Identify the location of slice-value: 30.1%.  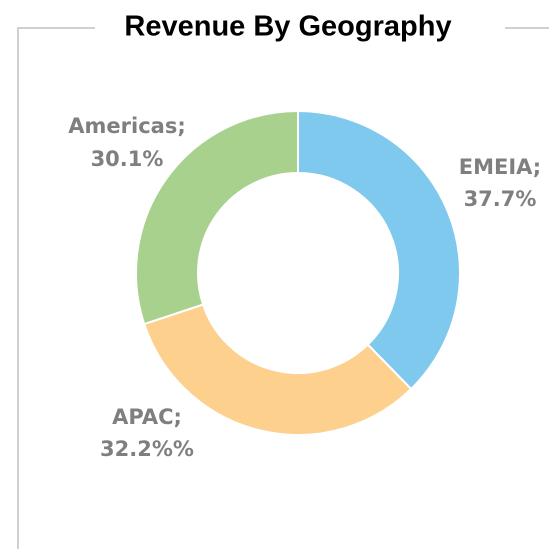
(127, 159).